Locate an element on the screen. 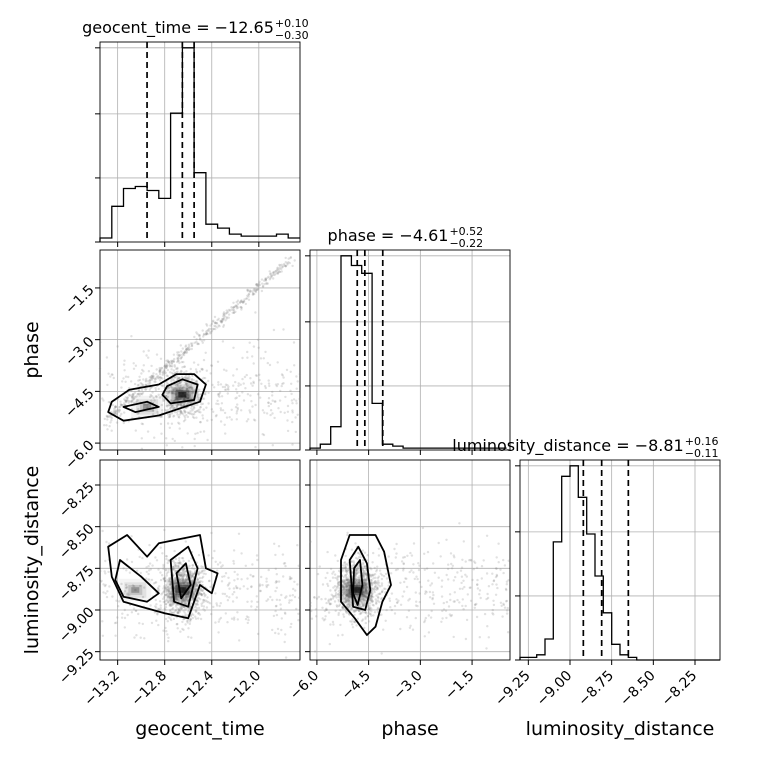 The height and width of the screenshot is (760, 760). scatter-geocent_time-luminosity_distance-grid is located at coordinates (200, 560).